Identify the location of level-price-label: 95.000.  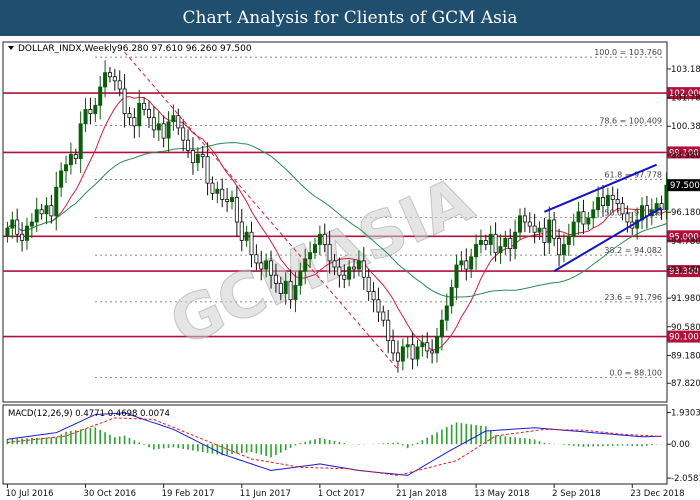
(684, 237).